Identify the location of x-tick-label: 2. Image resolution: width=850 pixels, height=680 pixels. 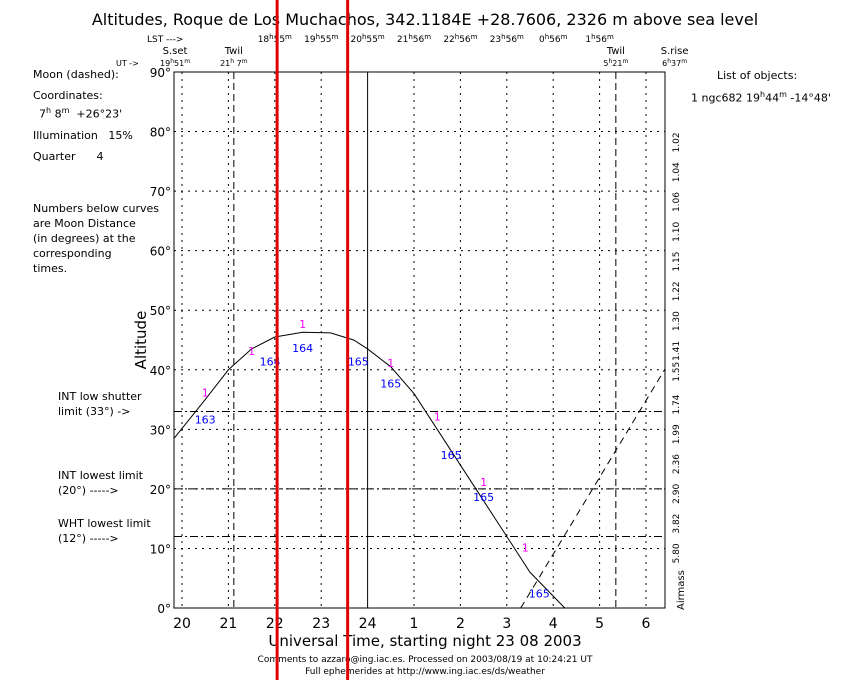
(460, 624).